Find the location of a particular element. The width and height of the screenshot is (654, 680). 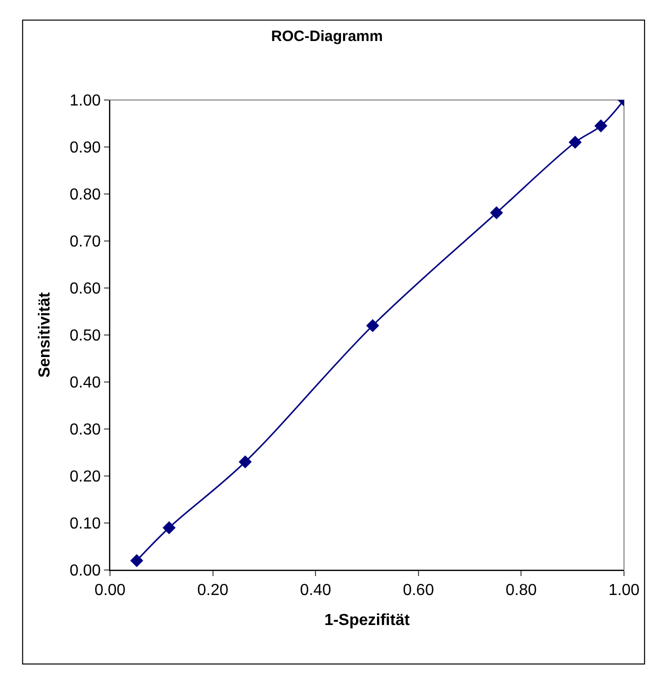

y-tick-label: 0.90 is located at coordinates (85, 148).